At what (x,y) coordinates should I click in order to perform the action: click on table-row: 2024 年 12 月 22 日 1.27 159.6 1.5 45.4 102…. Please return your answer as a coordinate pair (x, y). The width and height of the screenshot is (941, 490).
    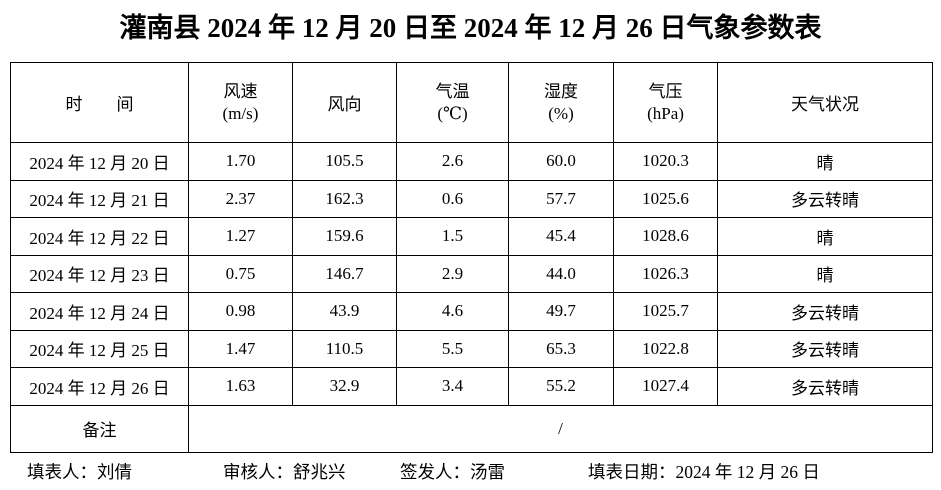
    Looking at the image, I should click on (471, 236).